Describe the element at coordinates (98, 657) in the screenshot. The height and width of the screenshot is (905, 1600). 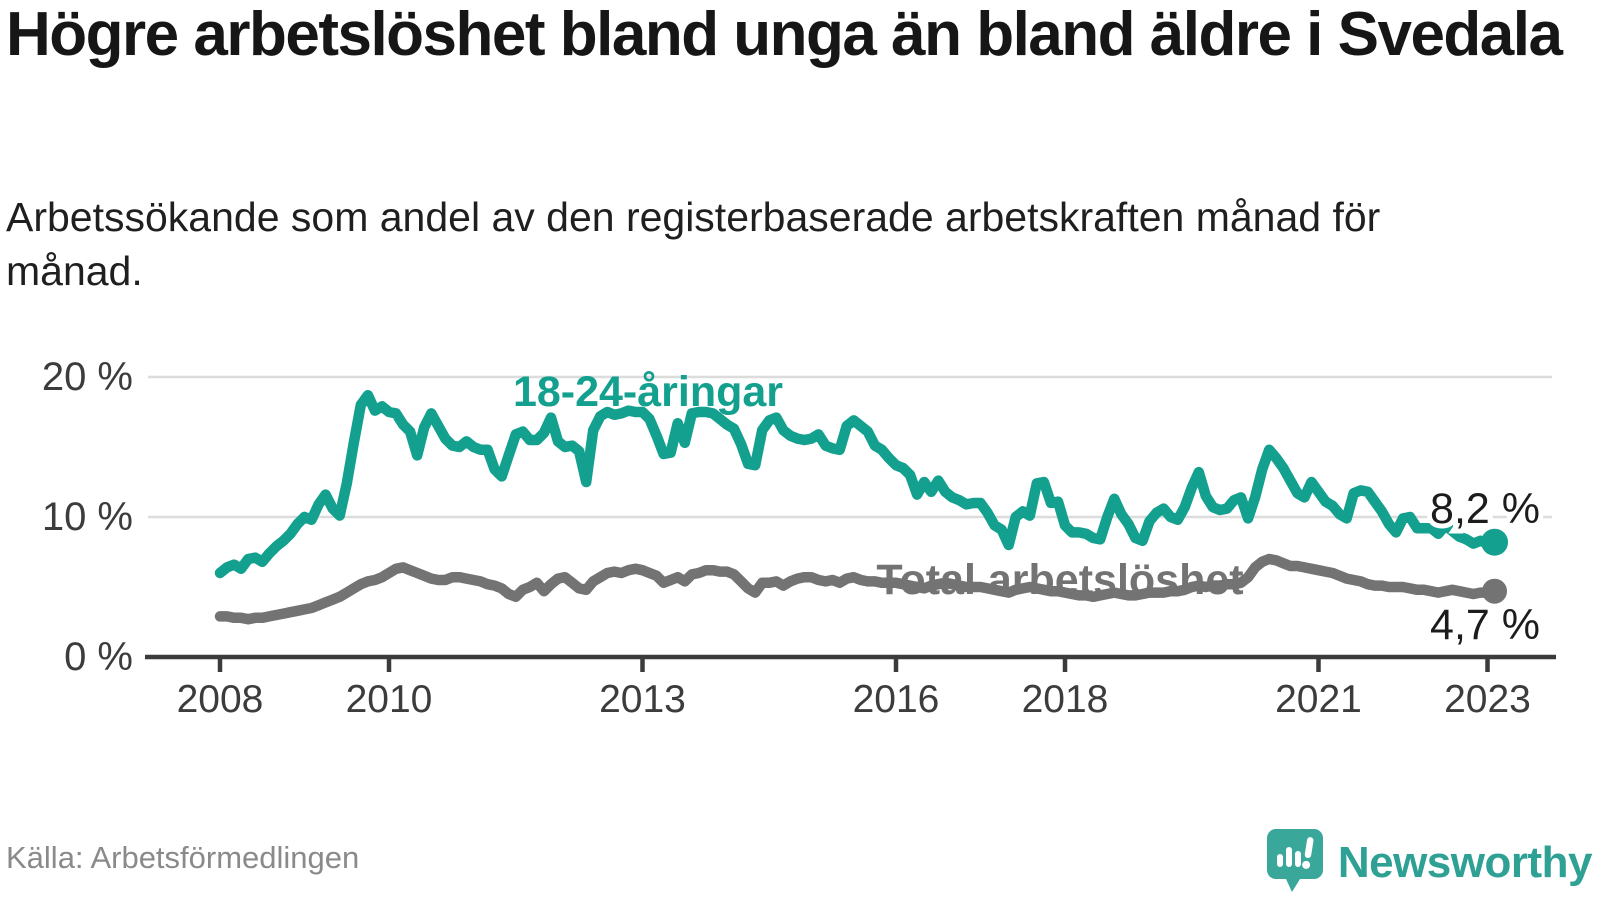
I see `y-tick-label-0: 0 %` at that location.